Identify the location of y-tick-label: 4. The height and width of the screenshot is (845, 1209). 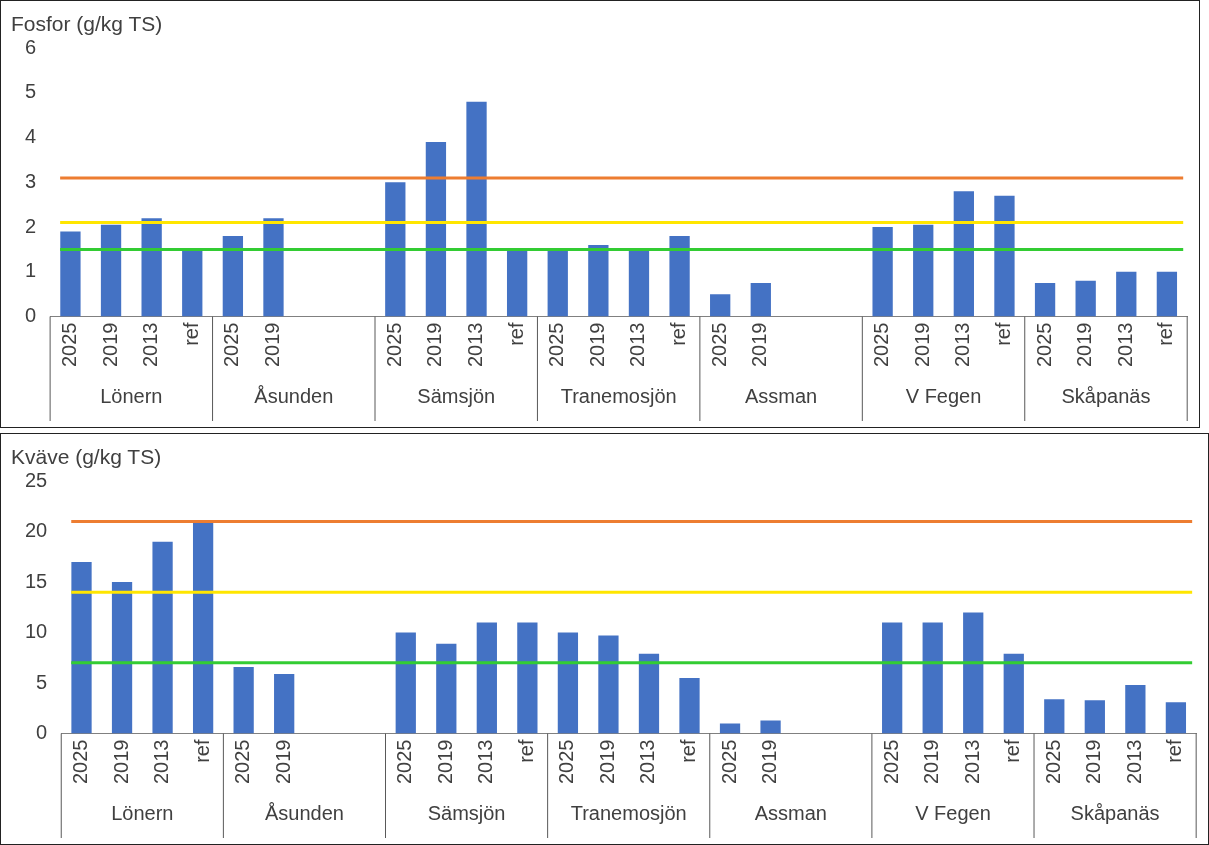
(31, 136).